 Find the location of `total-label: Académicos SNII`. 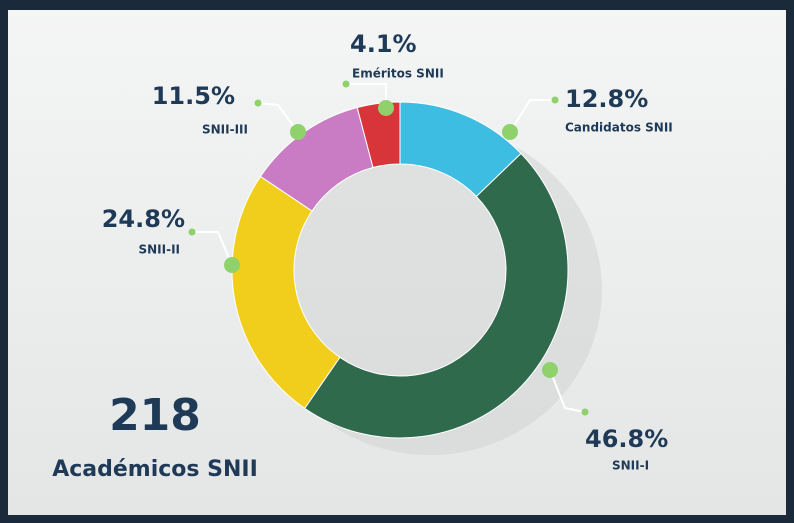

total-label: Académicos SNII is located at coordinates (155, 469).